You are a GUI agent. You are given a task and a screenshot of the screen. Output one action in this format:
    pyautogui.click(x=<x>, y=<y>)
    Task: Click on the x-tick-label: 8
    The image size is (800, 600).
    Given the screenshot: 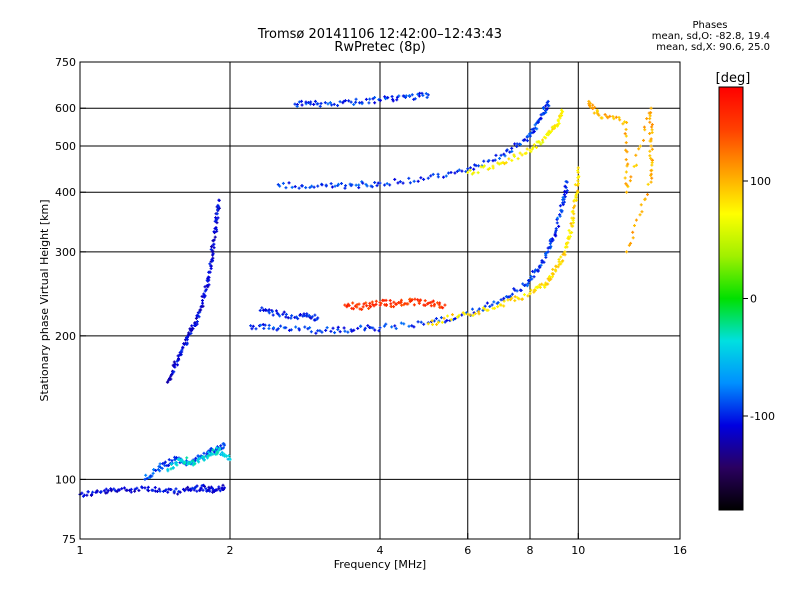 What is the action you would take?
    pyautogui.click(x=530, y=550)
    